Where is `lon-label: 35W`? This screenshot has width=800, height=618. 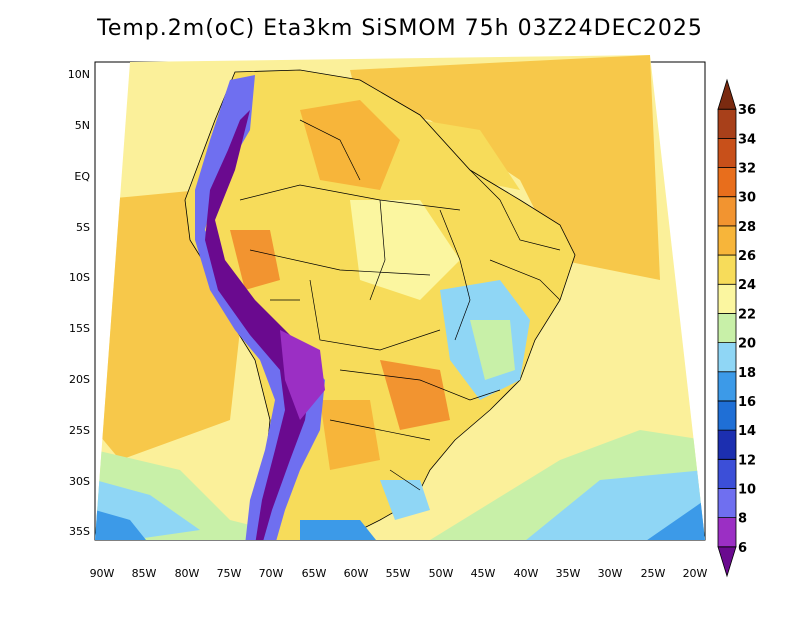 lon-label: 35W is located at coordinates (568, 573).